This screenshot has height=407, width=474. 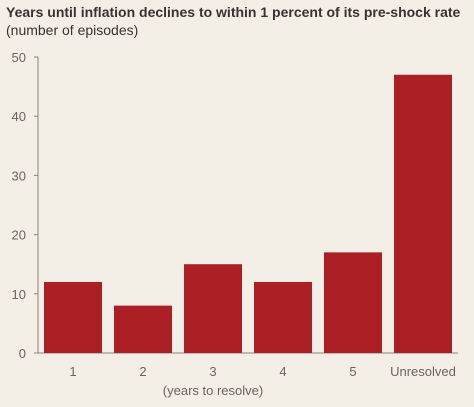 I want to click on x-tick-label: 3, so click(x=212, y=371).